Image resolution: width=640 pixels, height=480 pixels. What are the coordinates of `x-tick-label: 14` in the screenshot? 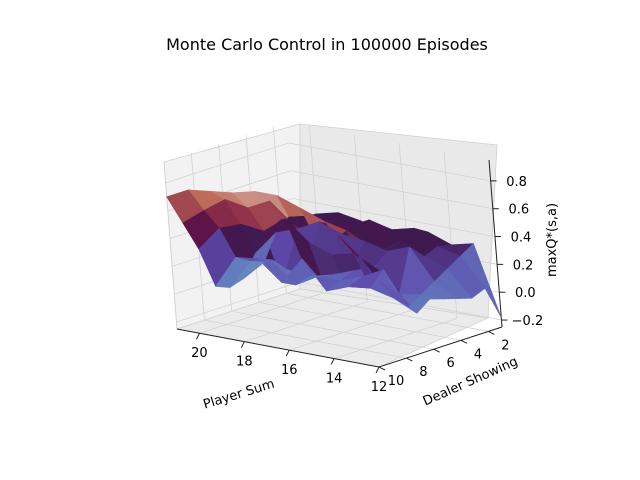 It's located at (334, 379).